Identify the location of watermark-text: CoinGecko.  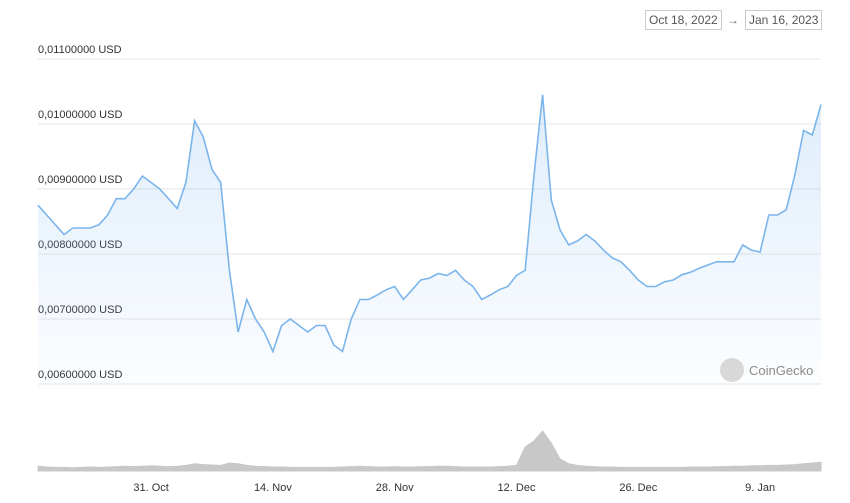
(781, 370).